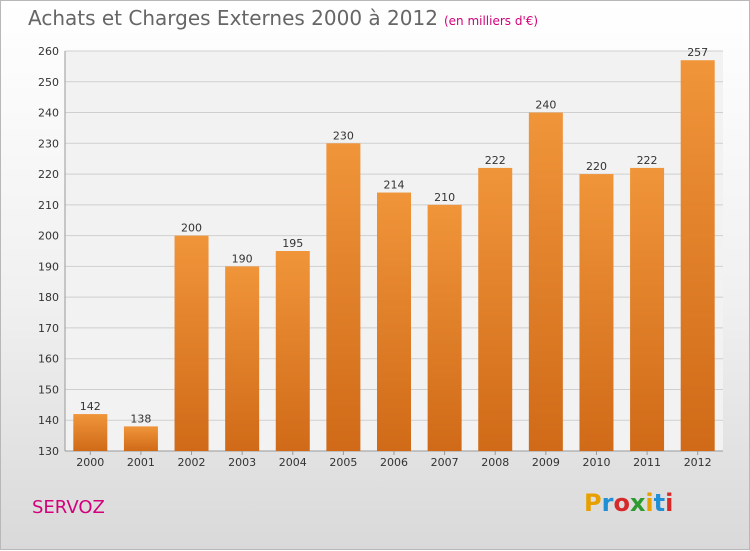 This screenshot has height=551, width=750. I want to click on y-tick-label: 160, so click(48, 359).